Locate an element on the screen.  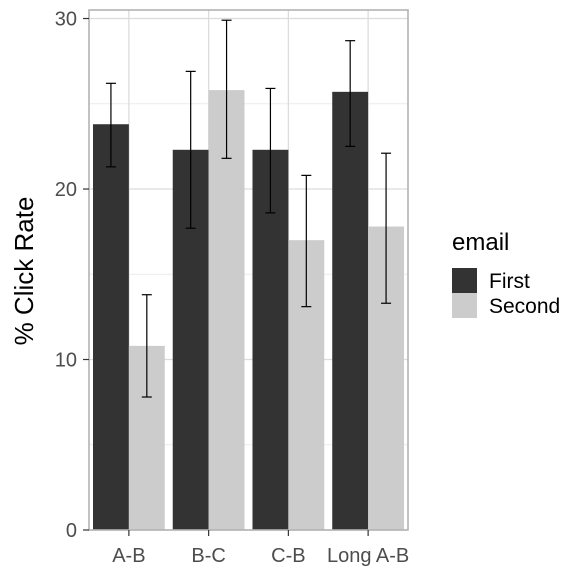
x-tick-label: B-C is located at coordinates (208, 556).